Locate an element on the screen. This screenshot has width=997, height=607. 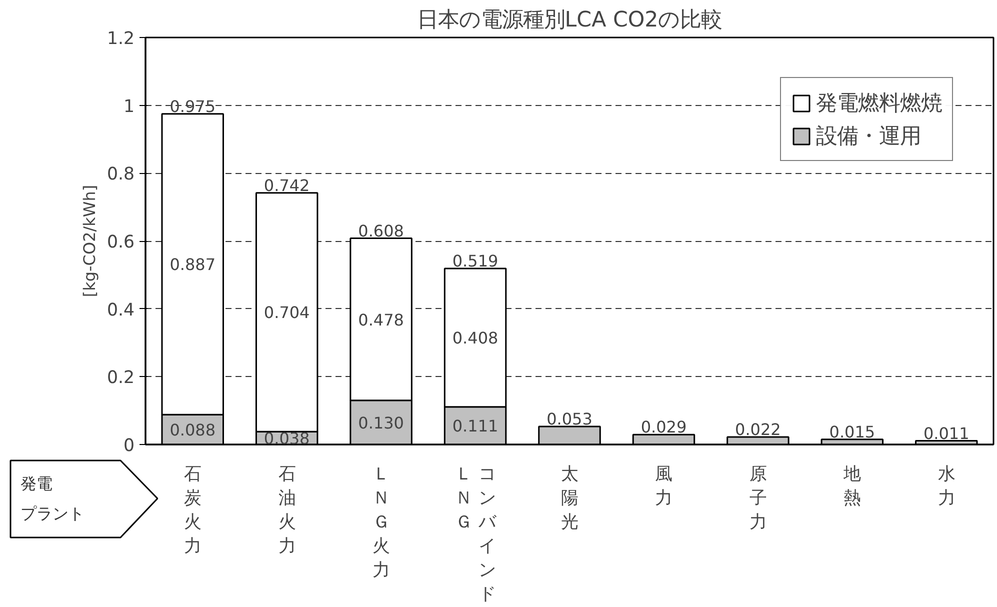
data-label: 0.408 is located at coordinates (475, 338).